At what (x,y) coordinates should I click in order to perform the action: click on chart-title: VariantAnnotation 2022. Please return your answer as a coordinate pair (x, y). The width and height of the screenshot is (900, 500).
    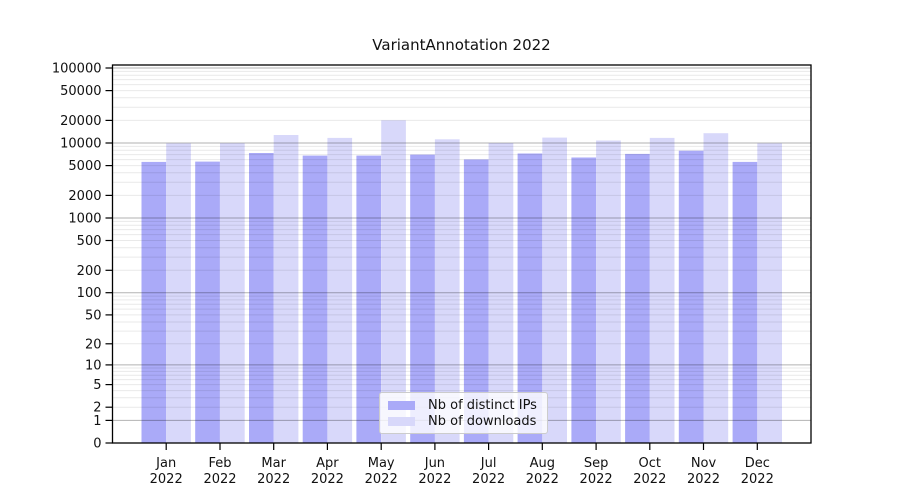
    Looking at the image, I should click on (461, 45).